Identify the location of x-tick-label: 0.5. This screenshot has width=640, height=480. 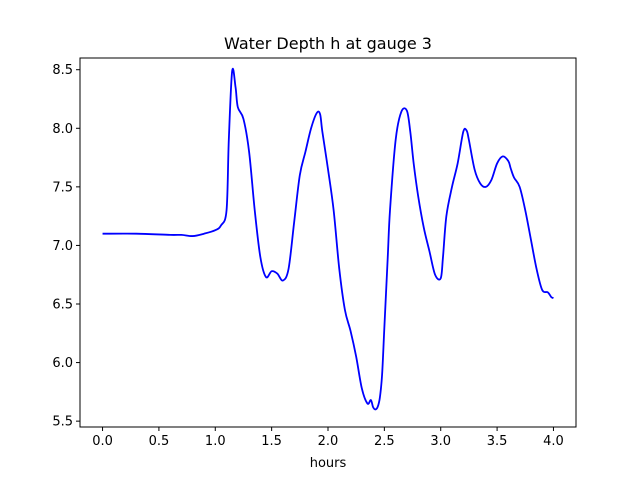
(159, 441).